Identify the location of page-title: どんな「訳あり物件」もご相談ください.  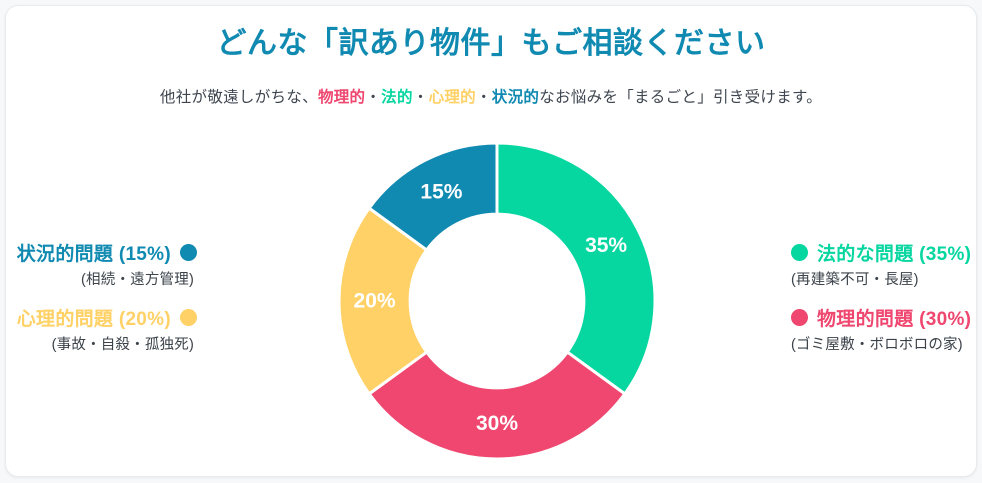
(491, 43).